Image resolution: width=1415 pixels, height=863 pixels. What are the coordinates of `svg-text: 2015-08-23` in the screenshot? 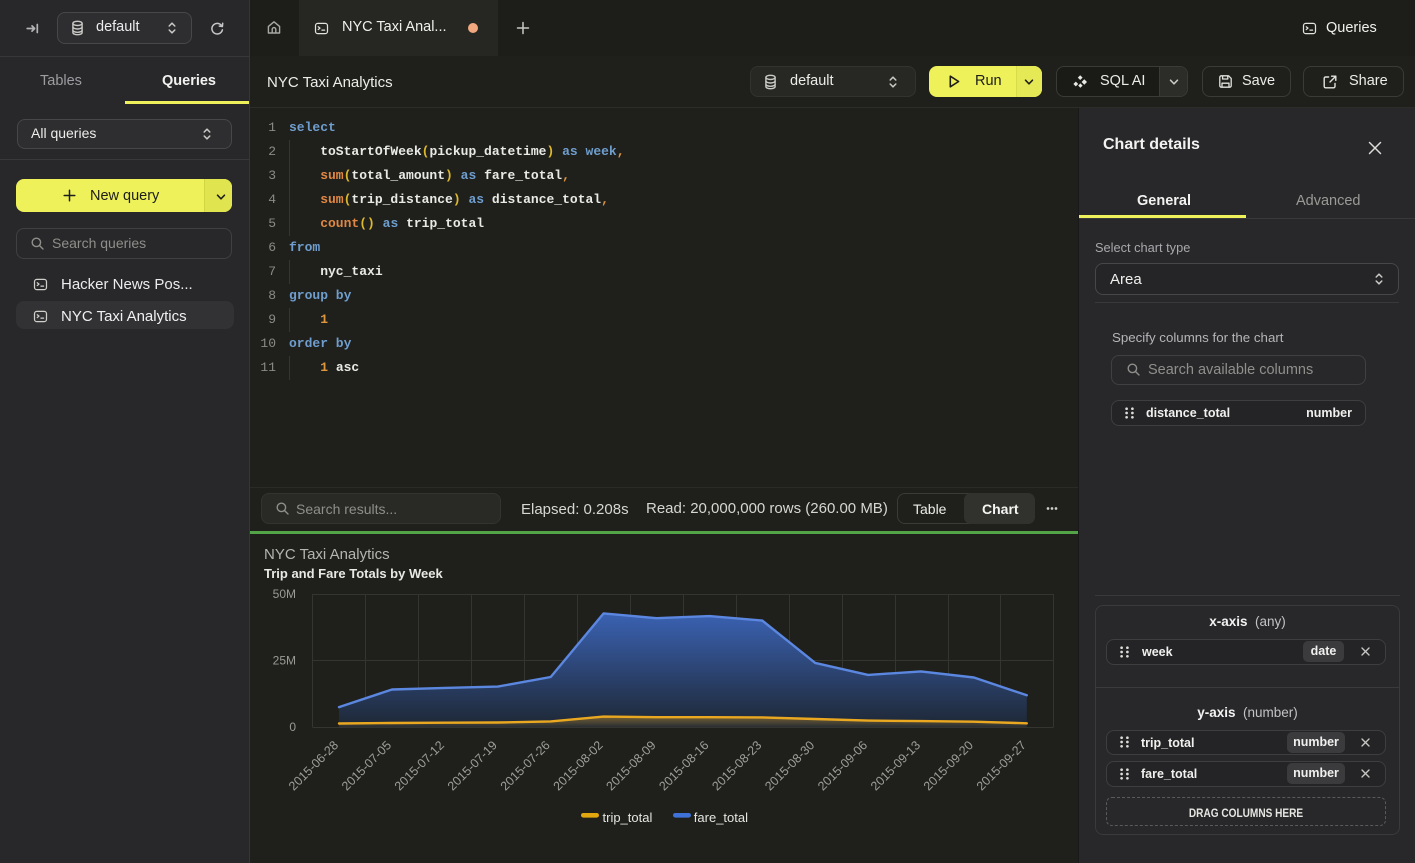 It's located at (736, 765).